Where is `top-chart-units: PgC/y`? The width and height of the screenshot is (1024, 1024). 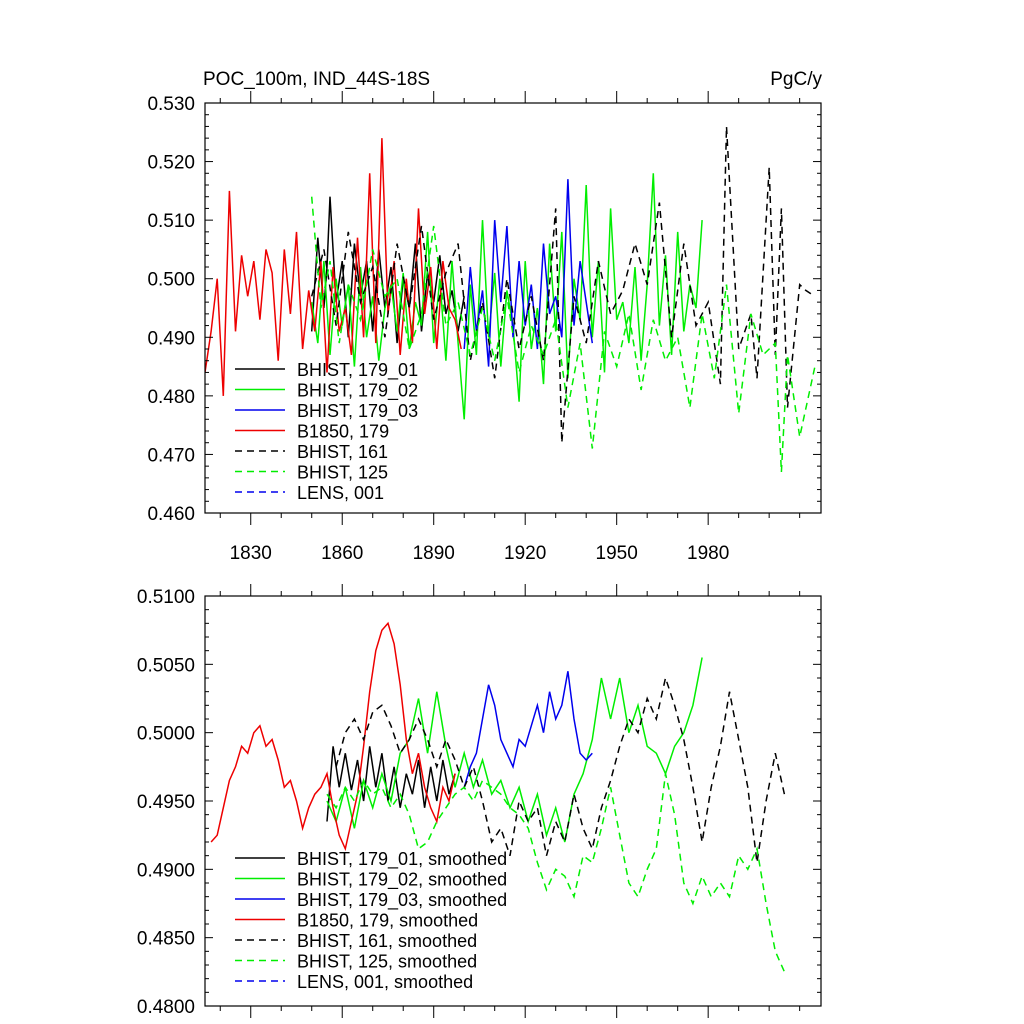
top-chart-units: PgC/y is located at coordinates (796, 79).